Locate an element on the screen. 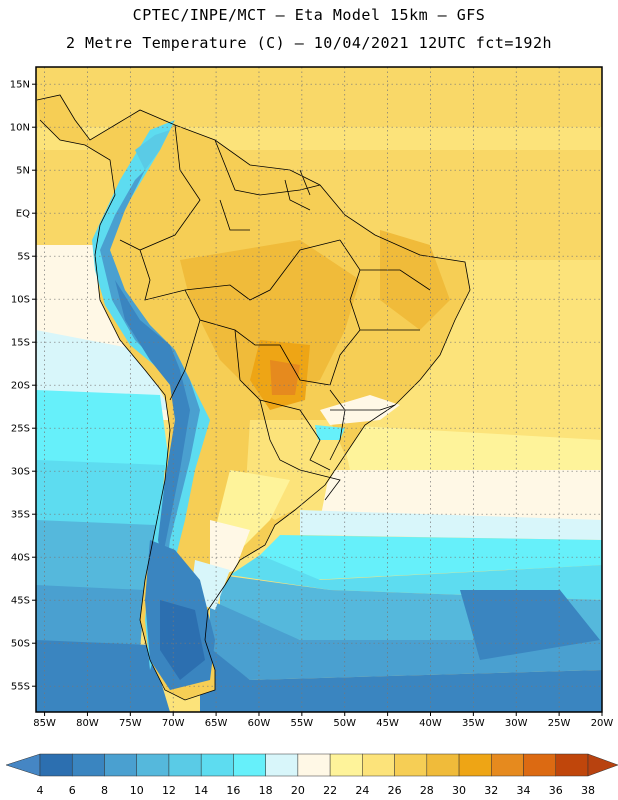 This screenshot has height=800, width=618. colorbar-label: 22 is located at coordinates (330, 790).